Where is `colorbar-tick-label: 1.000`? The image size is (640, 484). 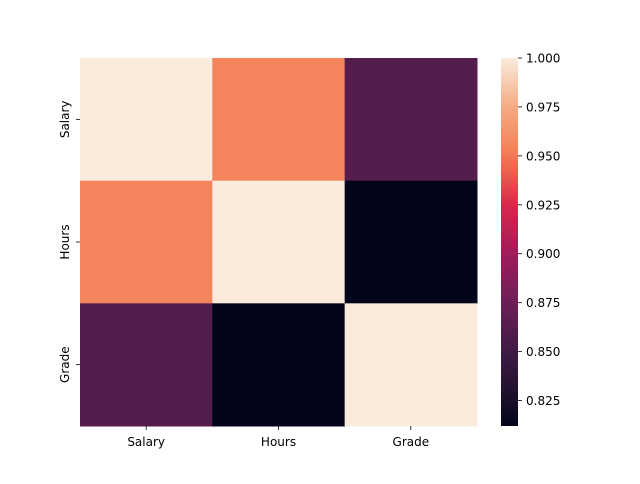
colorbar-tick-label: 1.000 is located at coordinates (543, 59).